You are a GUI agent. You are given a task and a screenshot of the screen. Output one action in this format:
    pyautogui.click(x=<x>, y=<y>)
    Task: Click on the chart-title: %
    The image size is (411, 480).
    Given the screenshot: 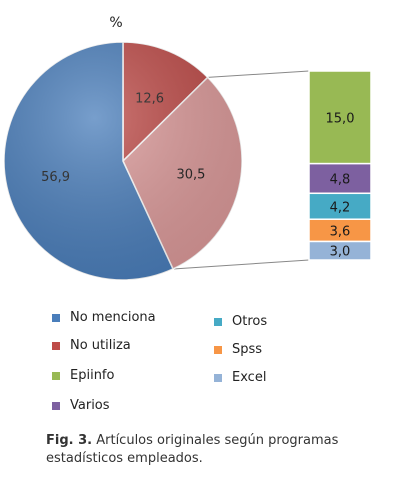 What is the action you would take?
    pyautogui.click(x=115, y=23)
    